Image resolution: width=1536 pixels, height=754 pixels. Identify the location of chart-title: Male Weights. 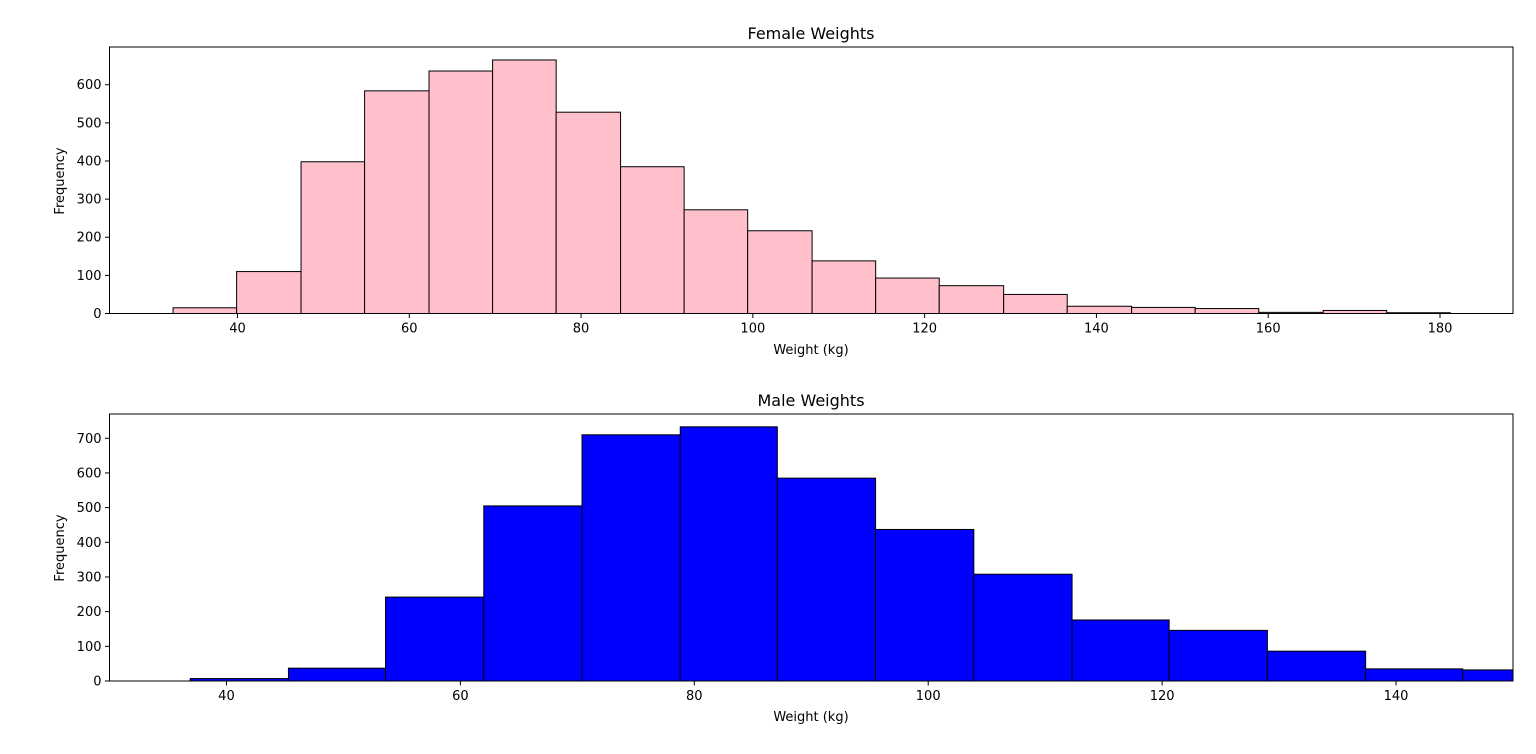
(810, 400).